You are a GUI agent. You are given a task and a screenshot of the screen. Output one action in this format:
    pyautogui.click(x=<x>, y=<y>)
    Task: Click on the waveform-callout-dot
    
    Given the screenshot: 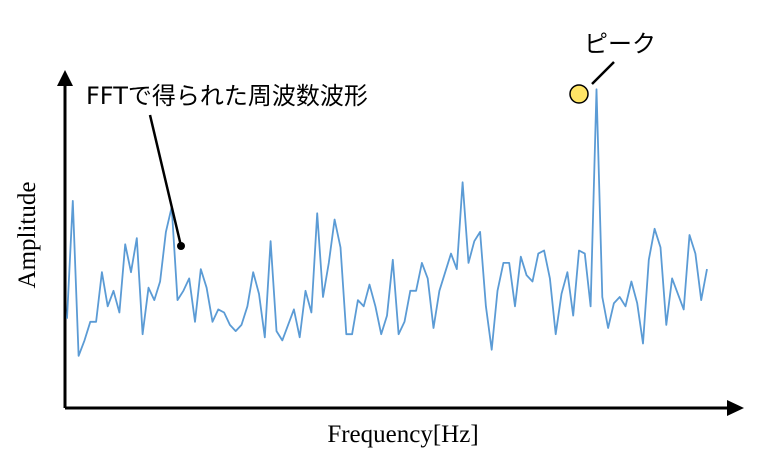 What is the action you would take?
    pyautogui.click(x=181, y=246)
    